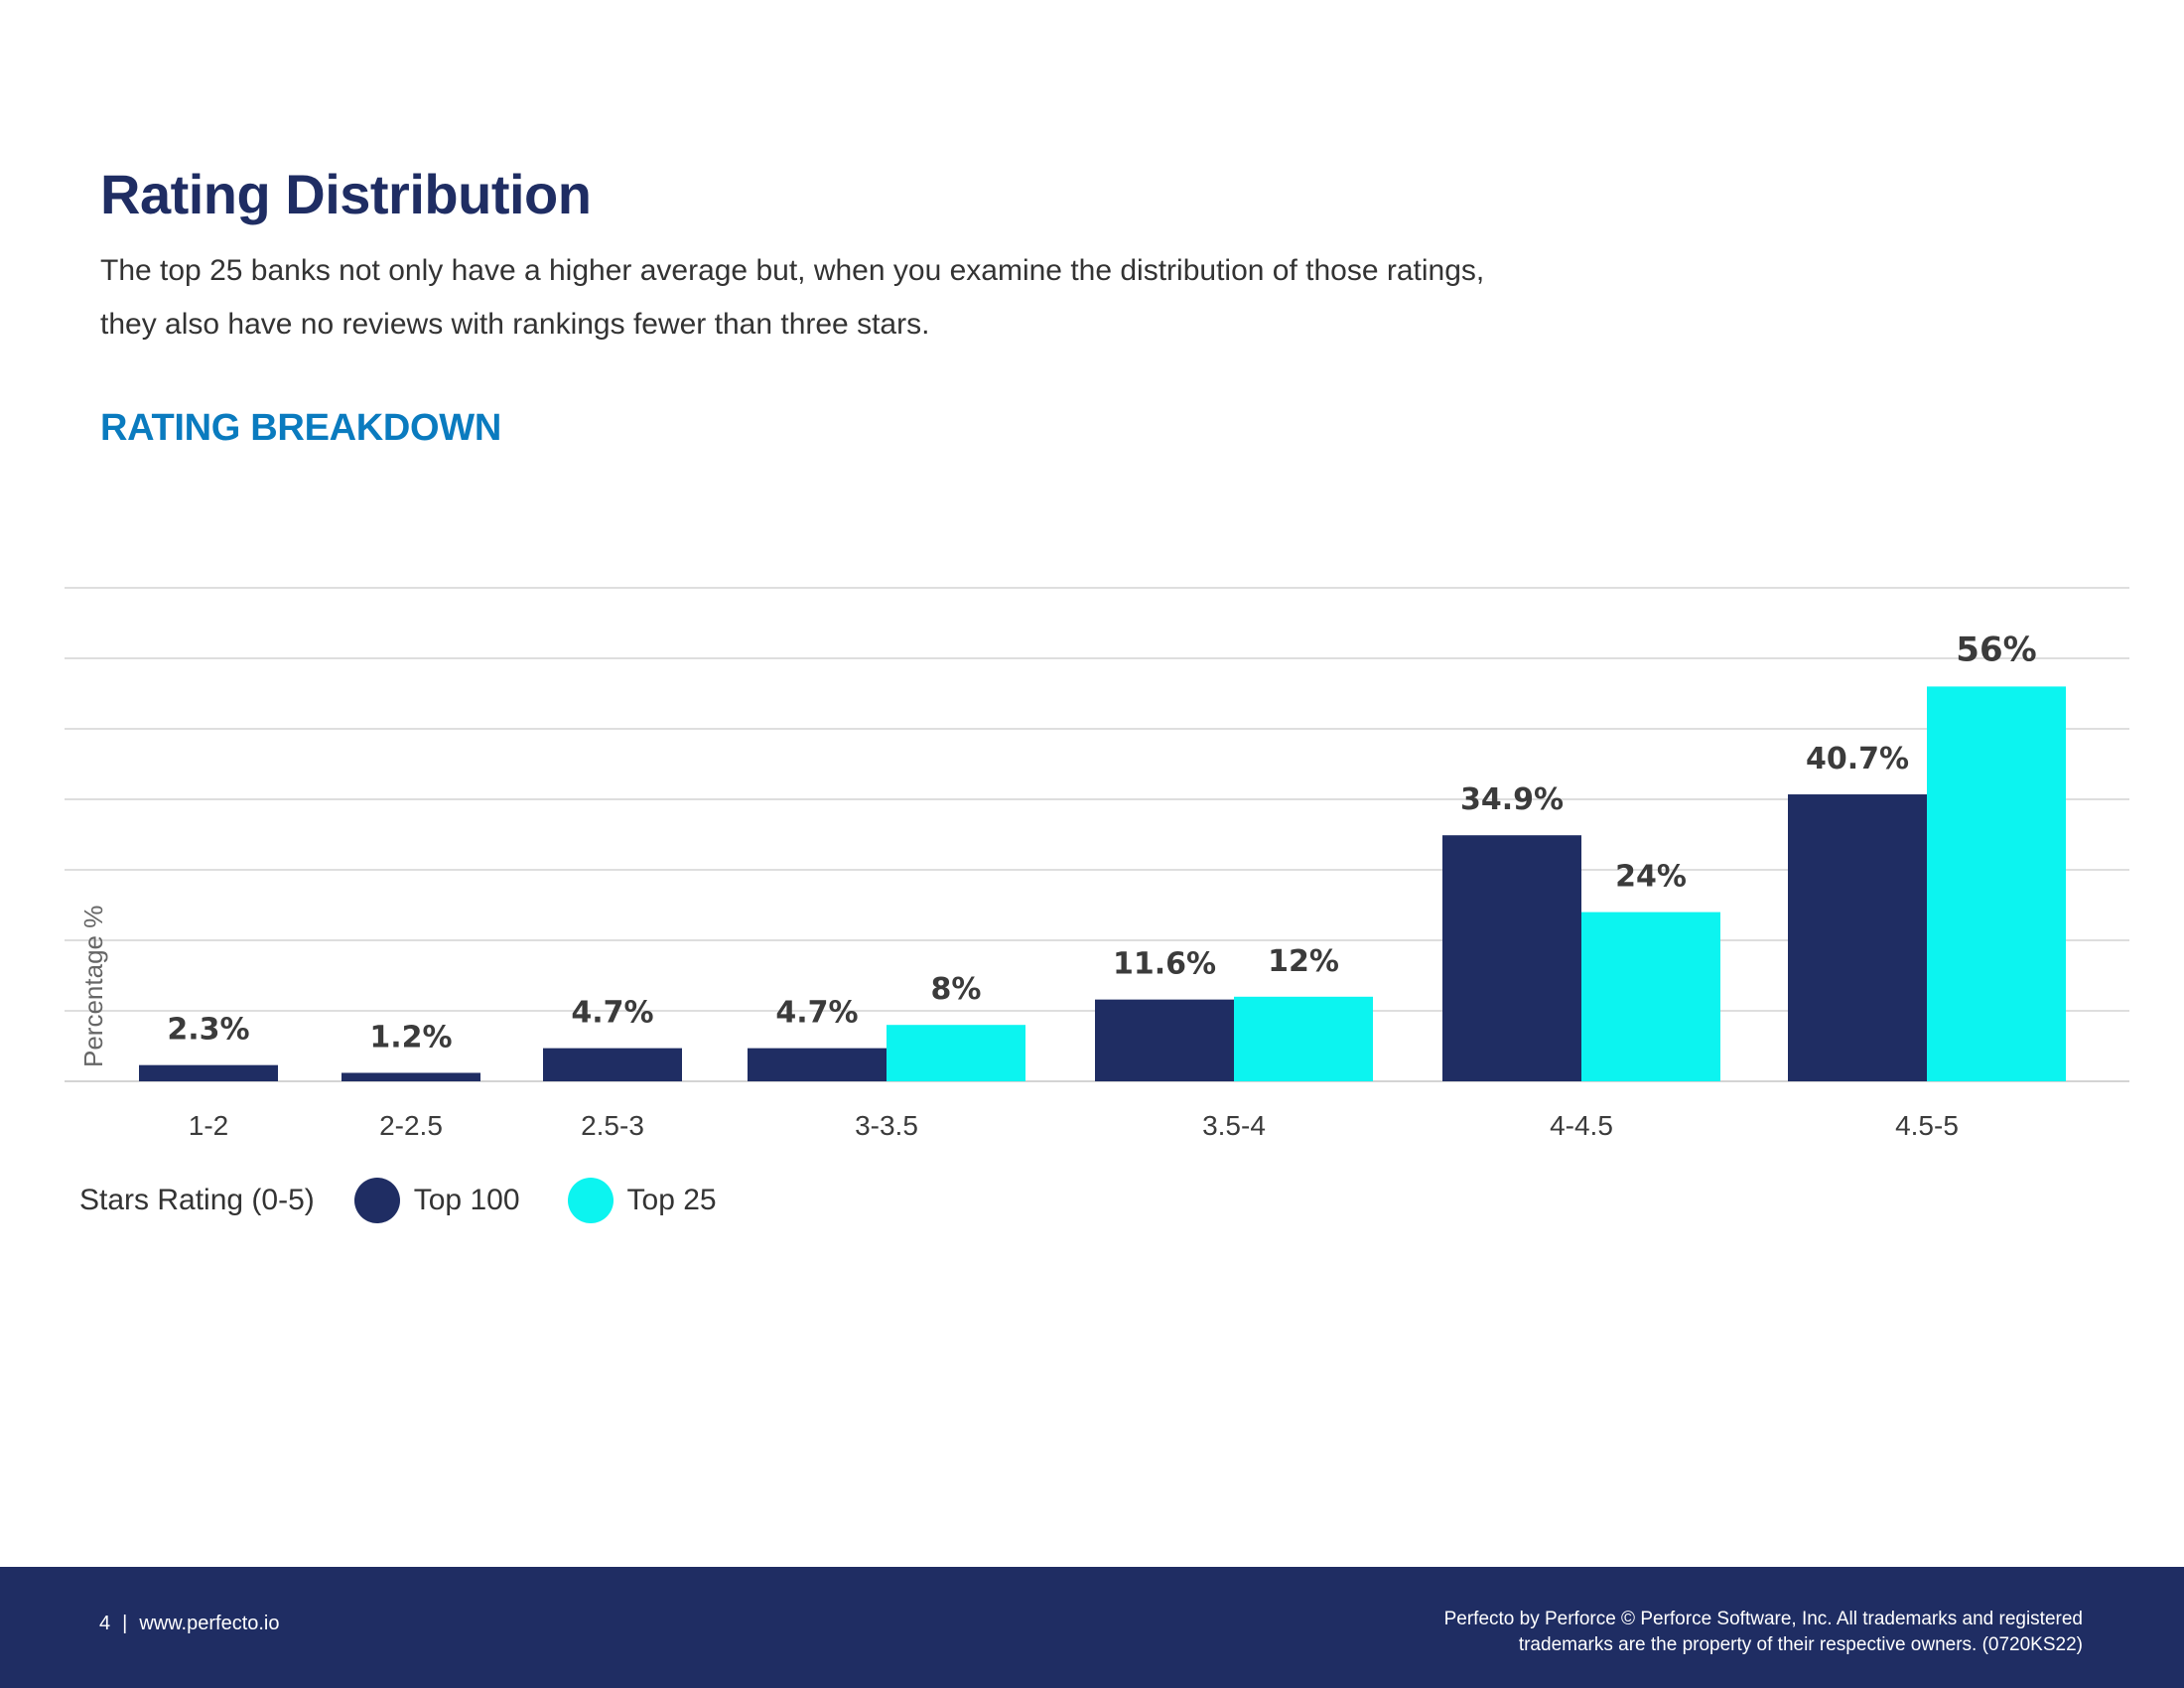 This screenshot has height=1688, width=2184. What do you see at coordinates (411, 1125) in the screenshot?
I see `x-tick-label-2-2-5: 2-2.5` at bounding box center [411, 1125].